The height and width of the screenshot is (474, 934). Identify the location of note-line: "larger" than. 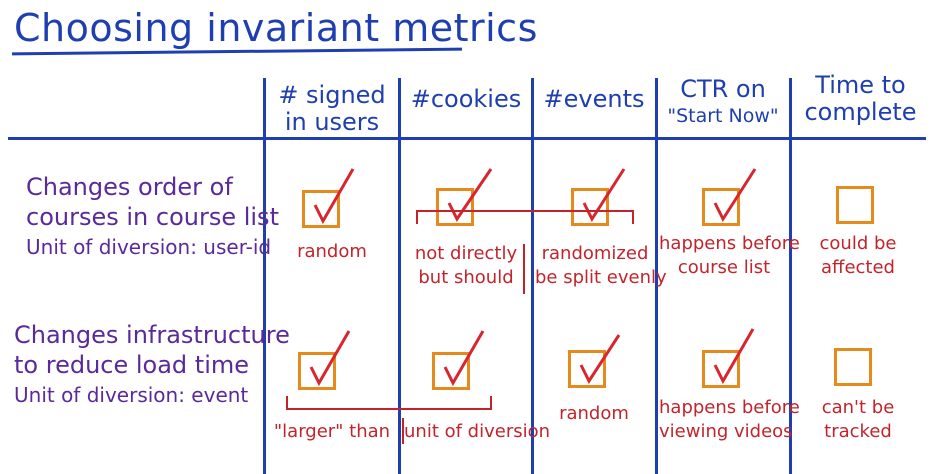
(332, 431).